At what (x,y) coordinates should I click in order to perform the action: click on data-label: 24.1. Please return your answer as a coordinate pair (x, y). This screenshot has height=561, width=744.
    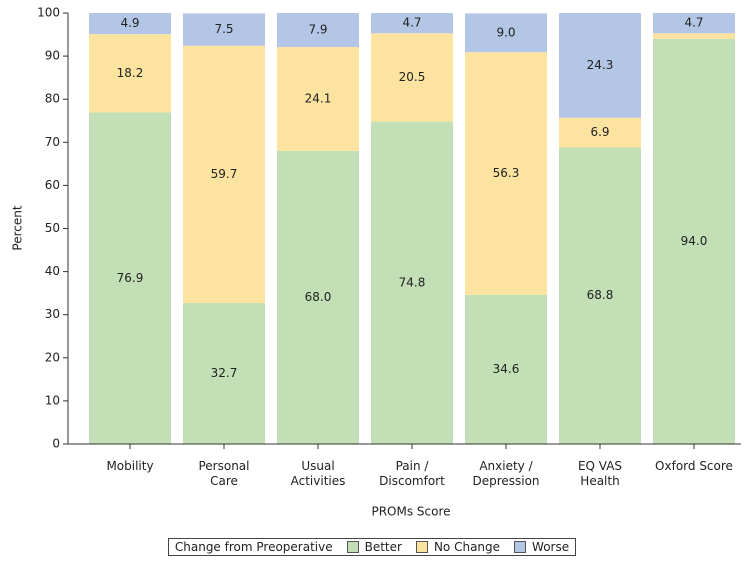
    Looking at the image, I should click on (318, 98).